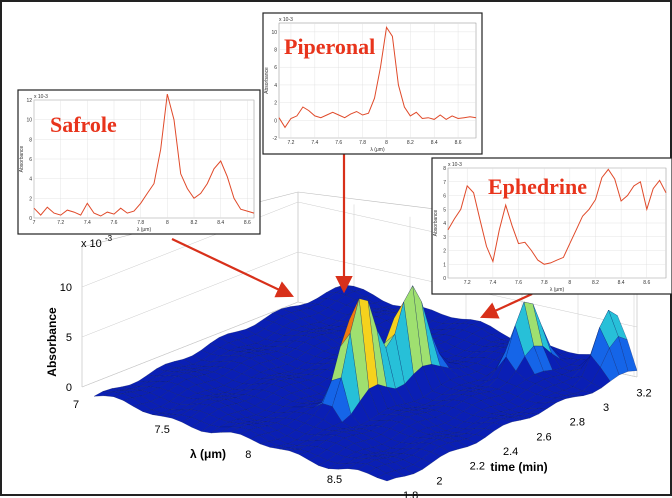 This screenshot has height=498, width=672. I want to click on safrole-arrow, so click(232, 268).